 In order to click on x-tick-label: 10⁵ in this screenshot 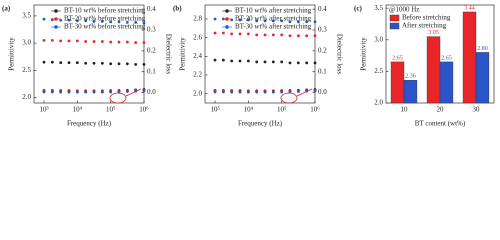, I will do `click(111, 110)`.